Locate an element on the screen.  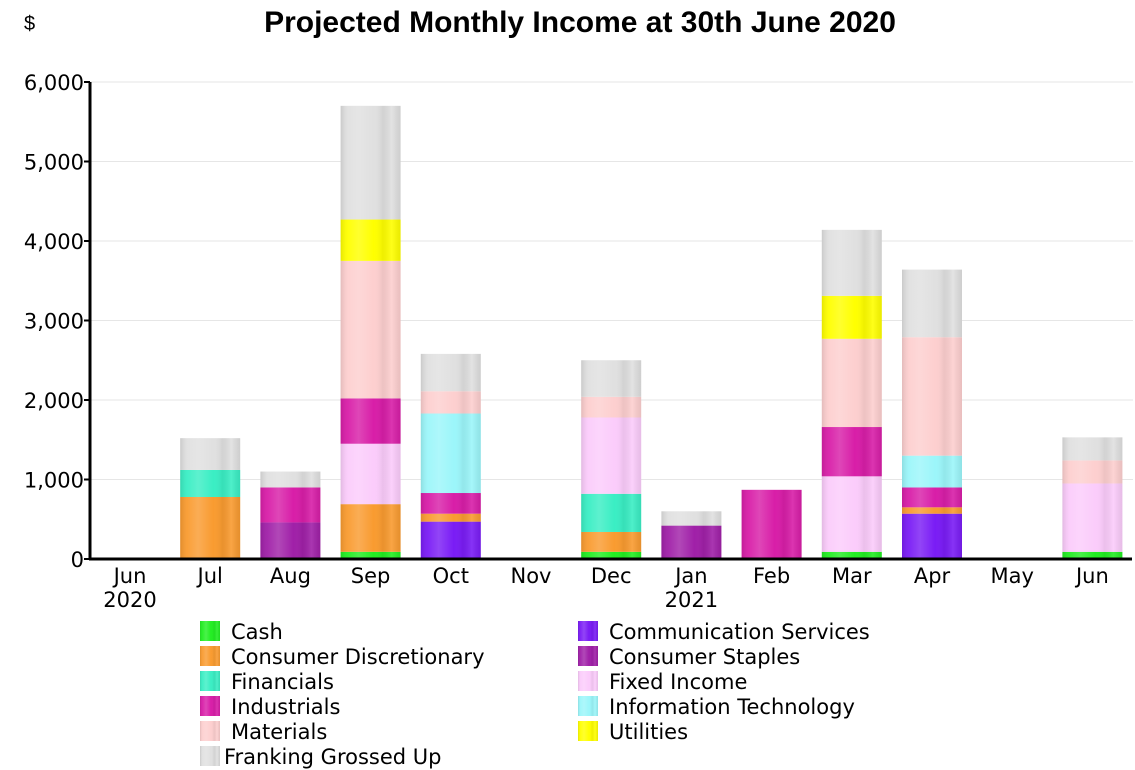
legend-label: Utilities is located at coordinates (648, 732).